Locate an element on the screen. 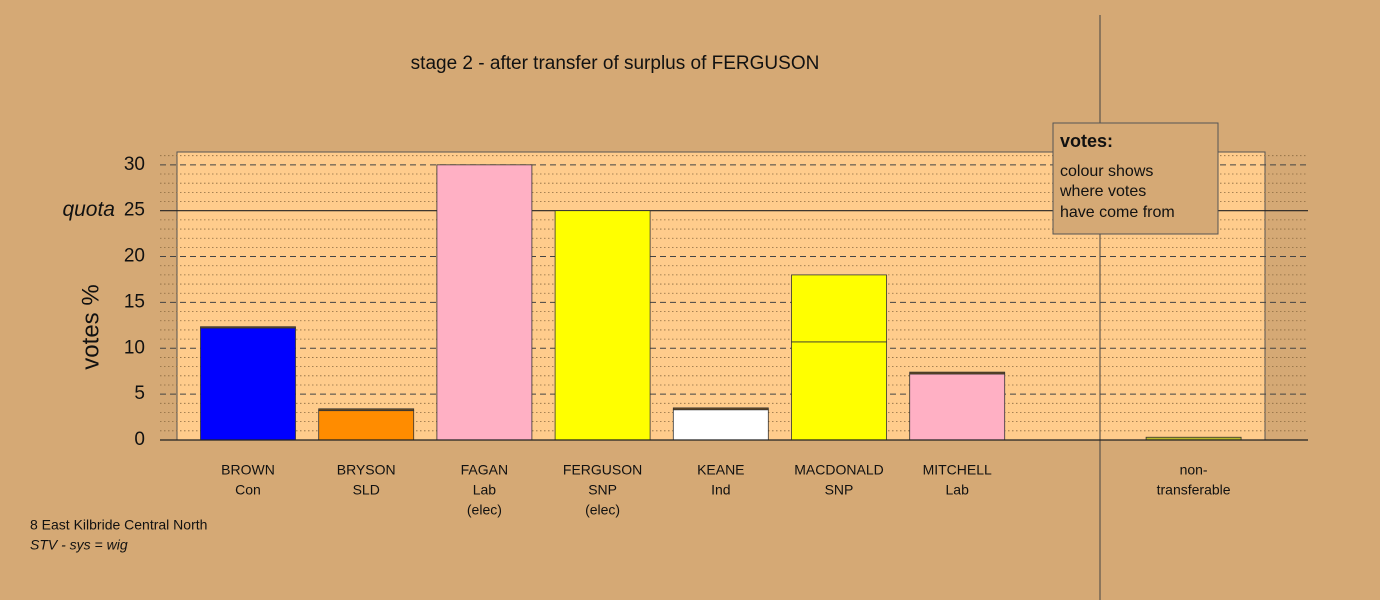 This screenshot has width=1380, height=600. x-tick-label: Ind is located at coordinates (720, 490).